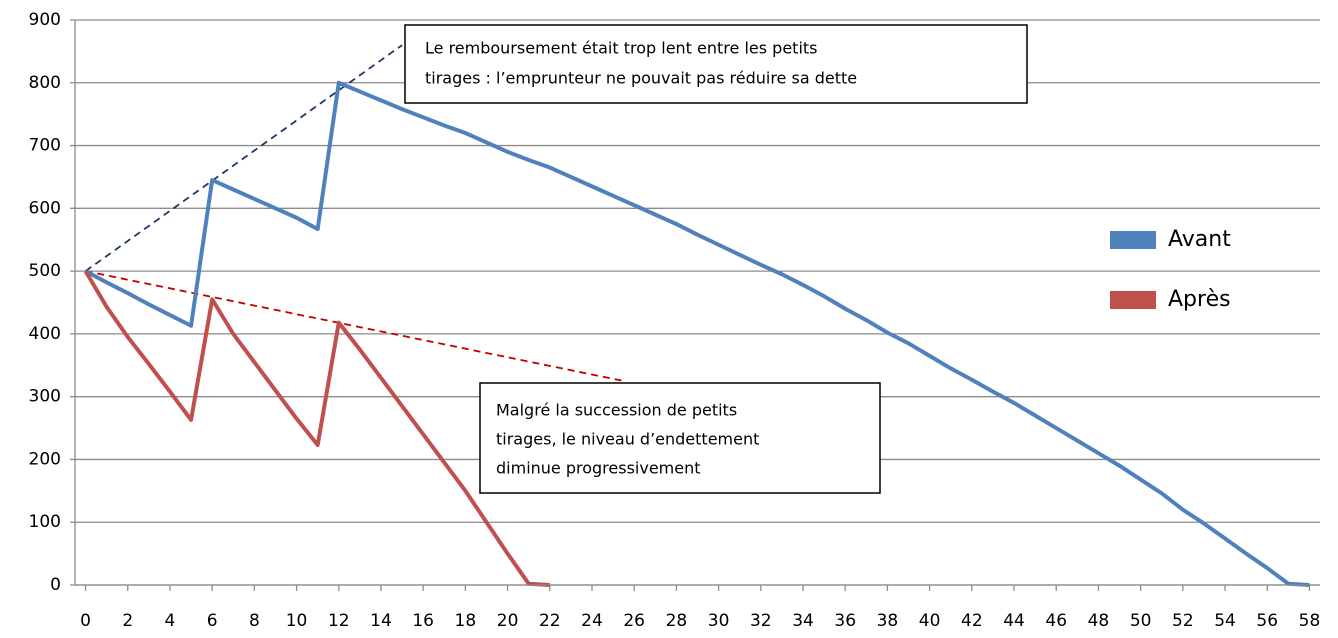 The image size is (1338, 638). Describe the element at coordinates (45, 271) in the screenshot. I see `y-tick-label: 500` at that location.